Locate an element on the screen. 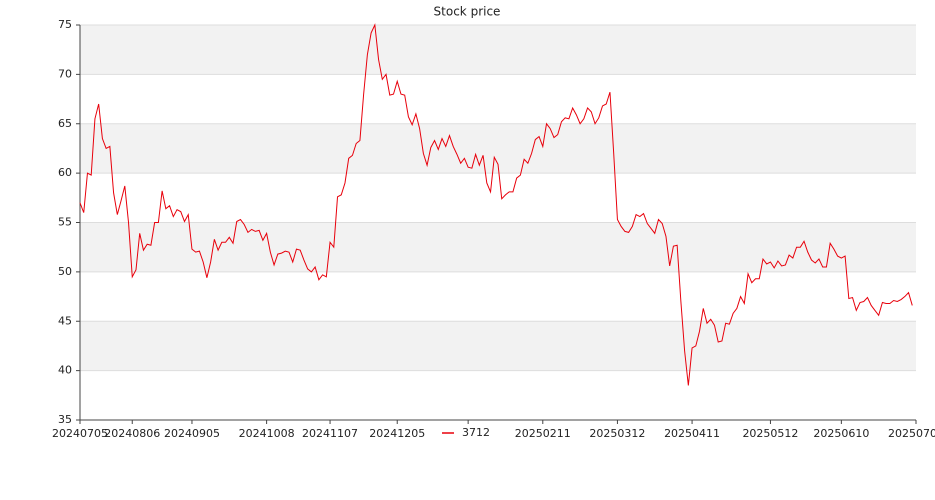  x-tick-label: 20250709 is located at coordinates (911, 433).